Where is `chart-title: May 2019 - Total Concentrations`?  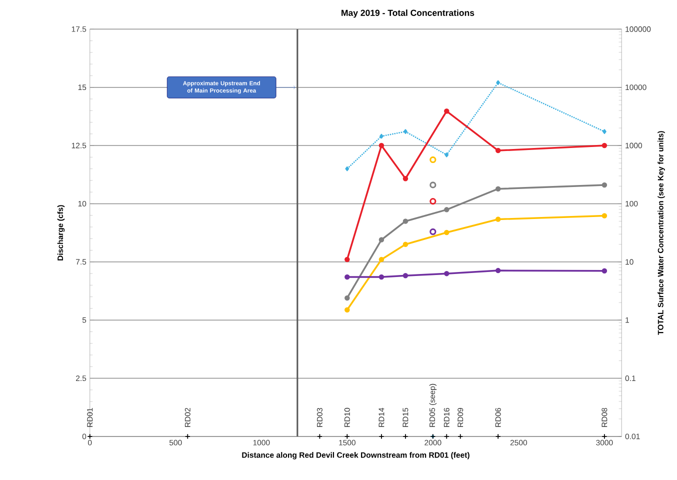
chart-title: May 2019 - Total Concentrations is located at coordinates (408, 13).